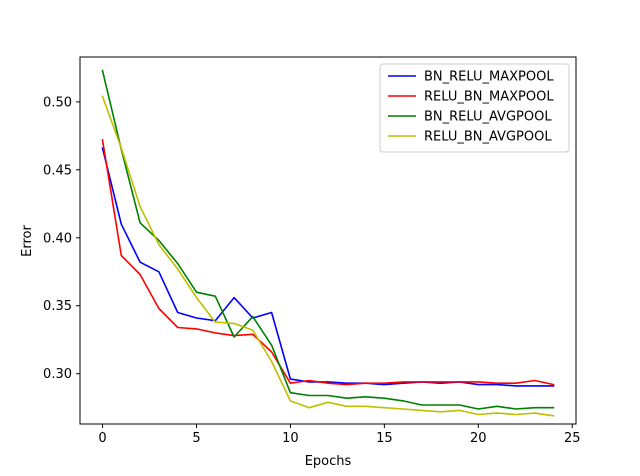 The width and height of the screenshot is (640, 476). What do you see at coordinates (489, 97) in the screenshot?
I see `legend-label-relu-bn-maxpool: RELU_BN_MAXPOOL` at bounding box center [489, 97].